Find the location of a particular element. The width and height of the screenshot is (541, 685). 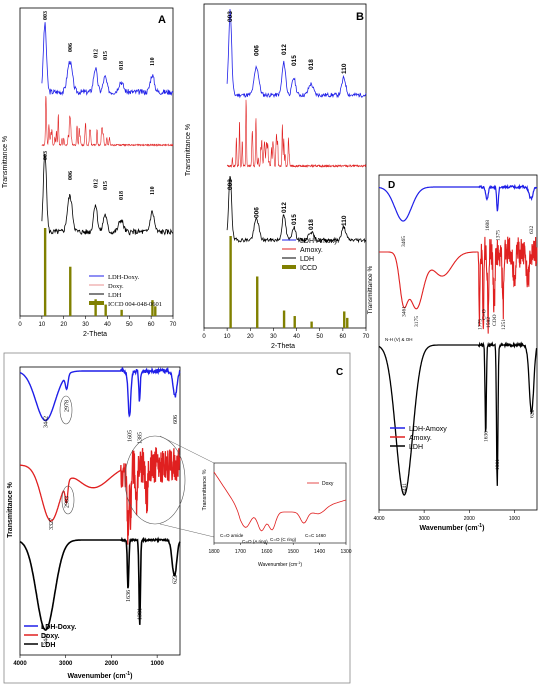

legend-swatch-iccd is located at coordinates (96, 303).